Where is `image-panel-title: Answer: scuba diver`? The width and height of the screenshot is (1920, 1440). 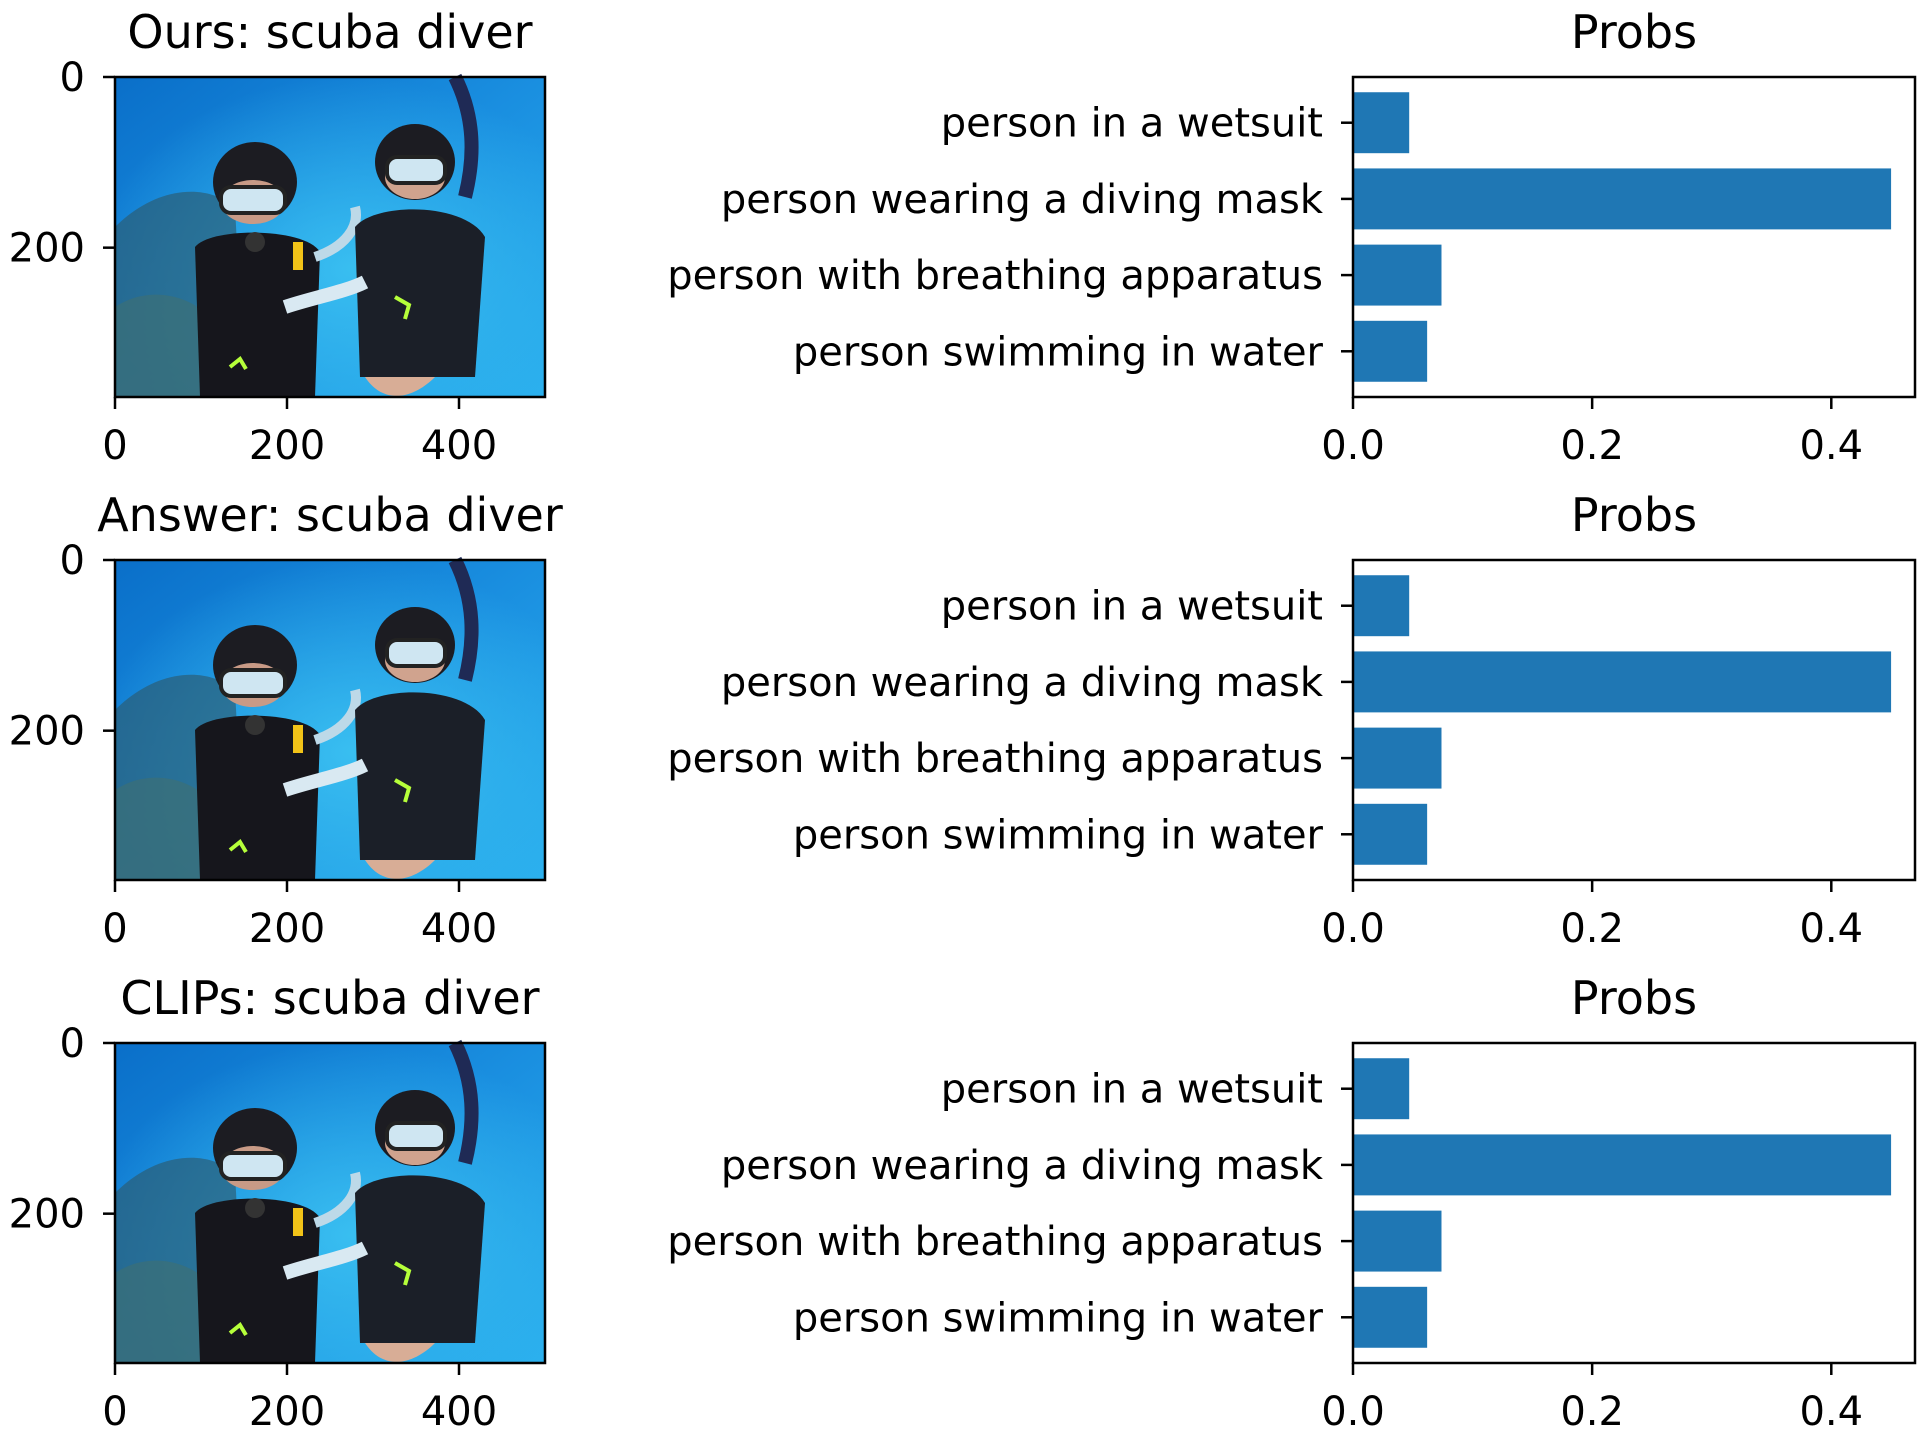
image-panel-title: Answer: scuba diver is located at coordinates (330, 515).